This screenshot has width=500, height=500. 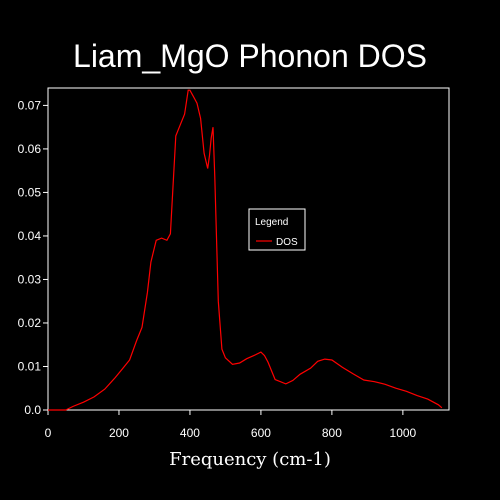 What do you see at coordinates (30, 149) in the screenshot?
I see `y-tick-label: 0.06` at bounding box center [30, 149].